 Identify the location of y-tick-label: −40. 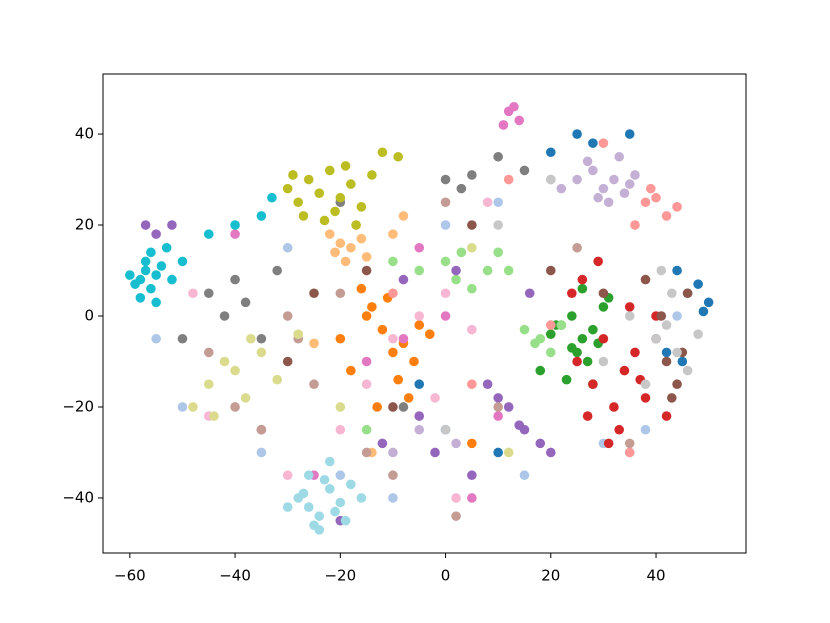
(78, 497).